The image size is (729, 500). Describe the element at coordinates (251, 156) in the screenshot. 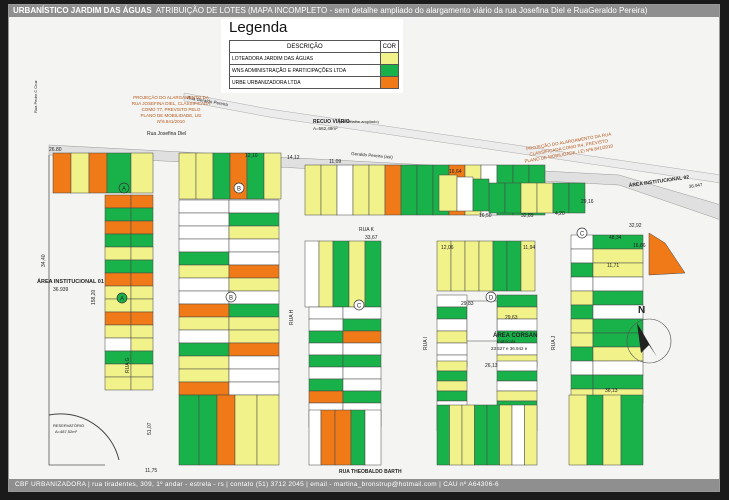

I see `dimension-d2: 12,10` at that location.